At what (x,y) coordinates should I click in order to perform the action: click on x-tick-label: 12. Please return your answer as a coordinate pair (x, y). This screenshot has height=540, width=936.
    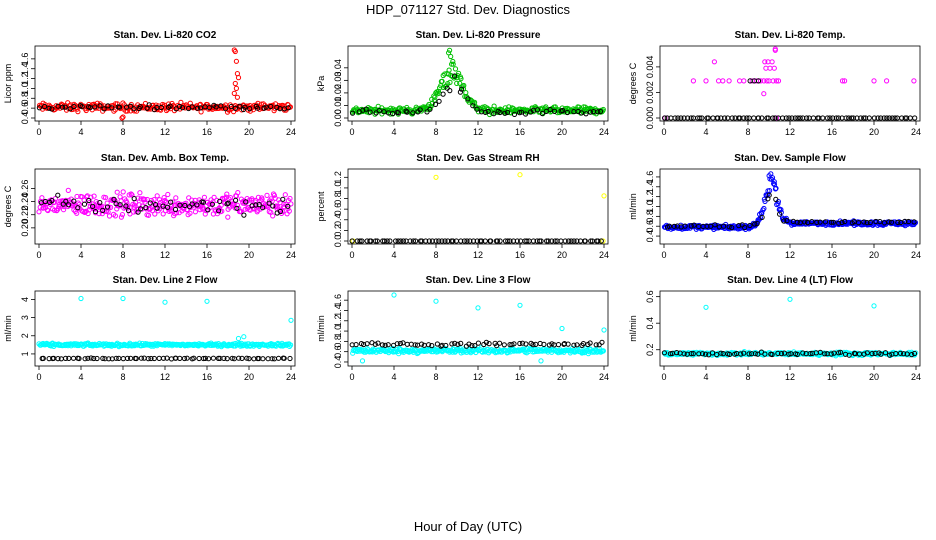
    Looking at the image, I should click on (478, 377).